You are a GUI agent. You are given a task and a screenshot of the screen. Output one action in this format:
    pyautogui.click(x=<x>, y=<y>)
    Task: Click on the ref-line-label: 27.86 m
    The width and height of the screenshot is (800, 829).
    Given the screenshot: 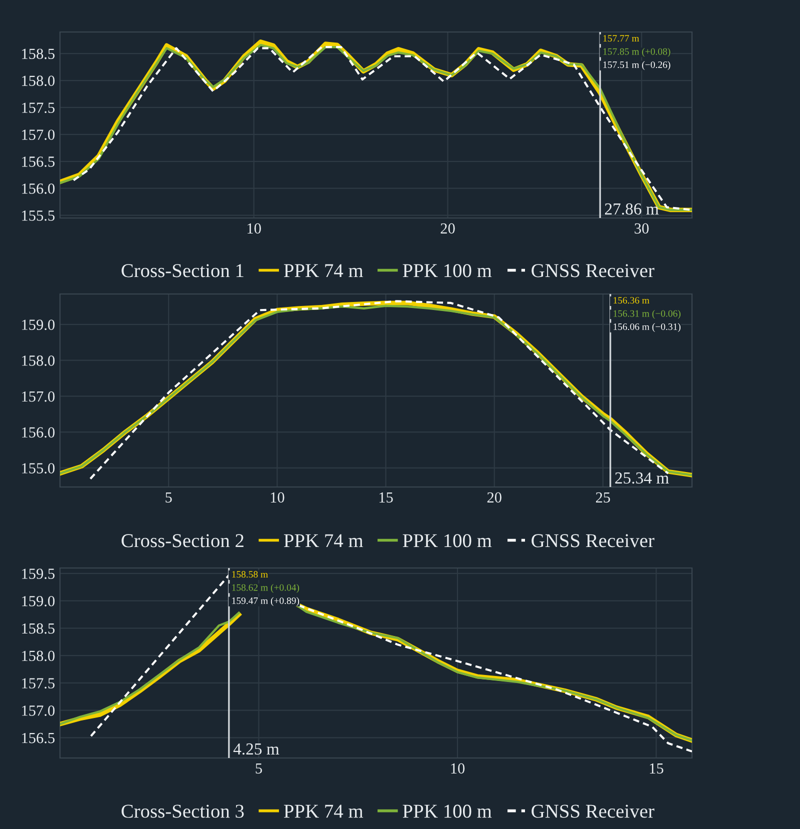 What is the action you would take?
    pyautogui.click(x=632, y=209)
    